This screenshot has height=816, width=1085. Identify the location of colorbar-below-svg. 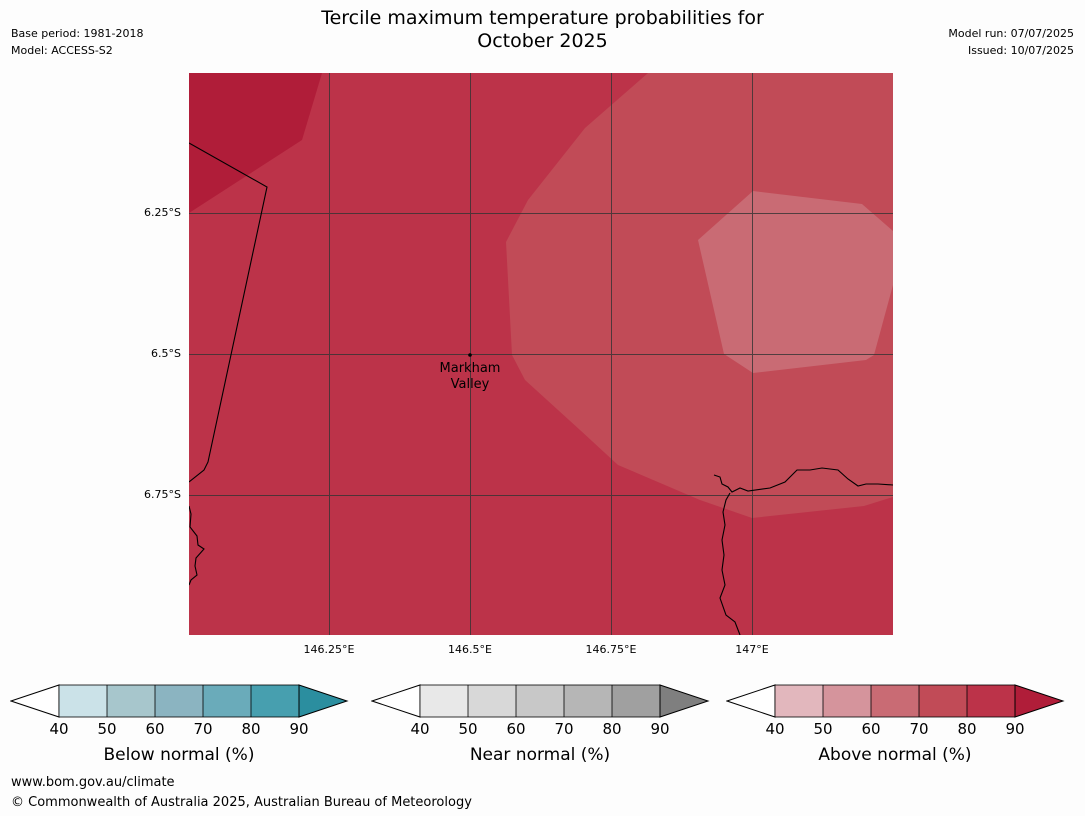
(179, 701).